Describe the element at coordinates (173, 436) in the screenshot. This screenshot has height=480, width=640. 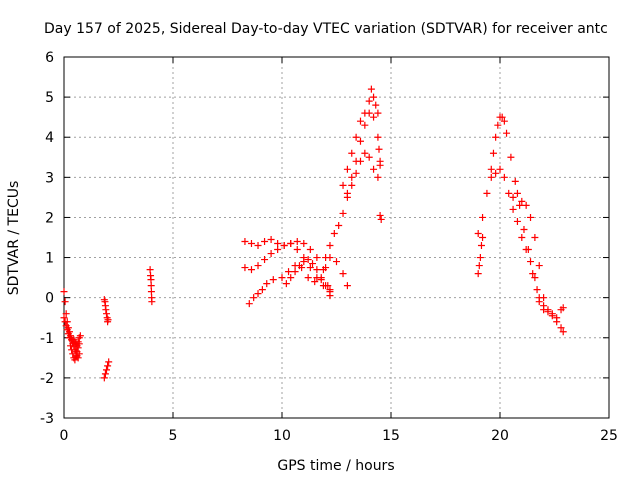
I see `x-tick-label: 5` at that location.